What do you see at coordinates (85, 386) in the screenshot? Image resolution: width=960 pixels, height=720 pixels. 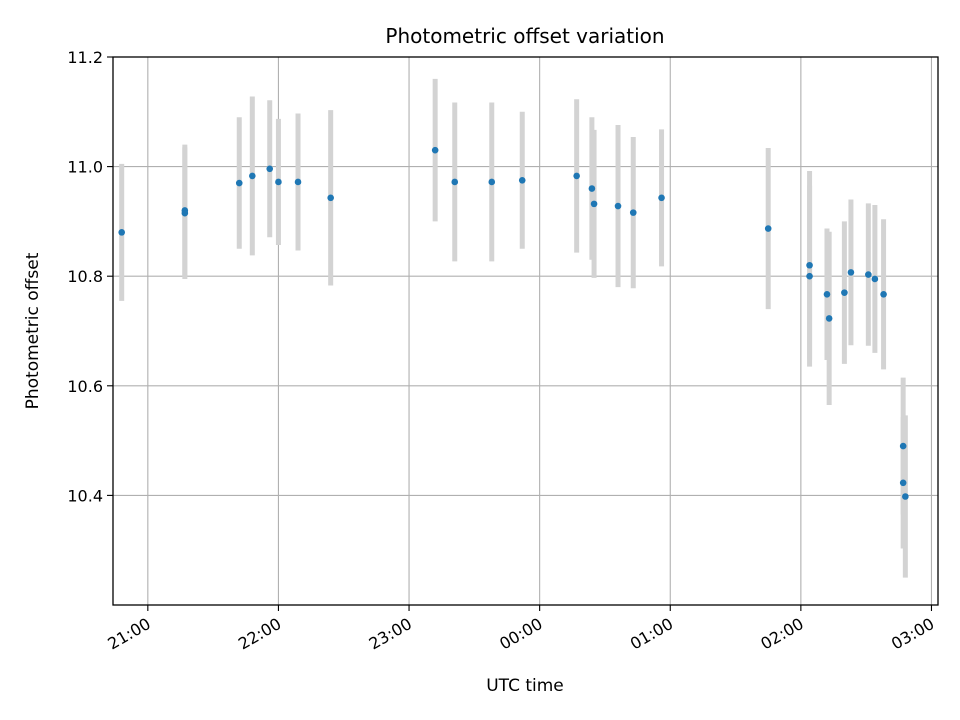 I see `y-tick-label: 10.6` at bounding box center [85, 386].